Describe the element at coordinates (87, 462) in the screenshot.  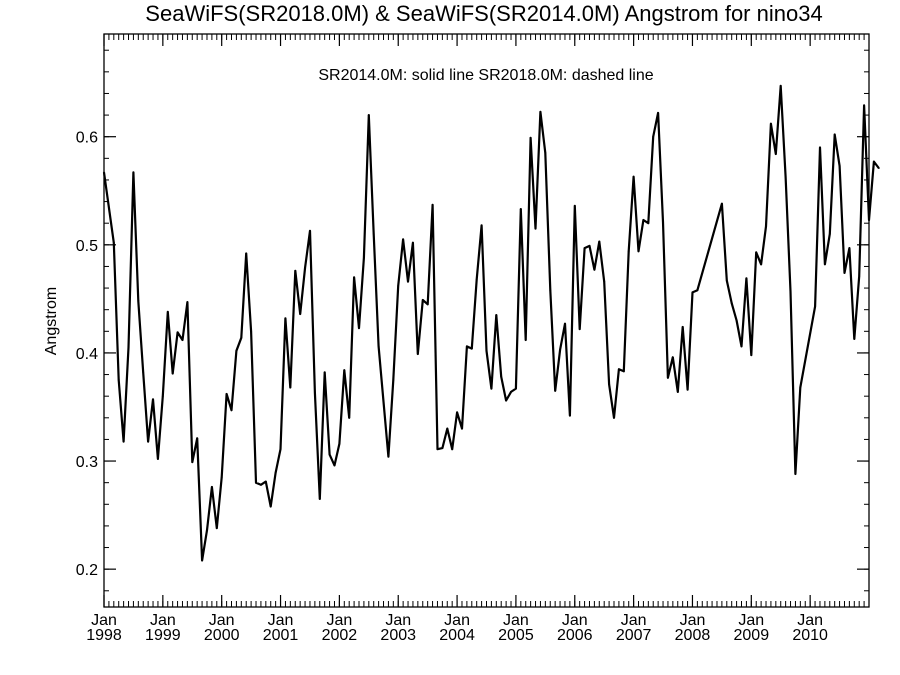
I see `y-tick-label: 0.3` at that location.